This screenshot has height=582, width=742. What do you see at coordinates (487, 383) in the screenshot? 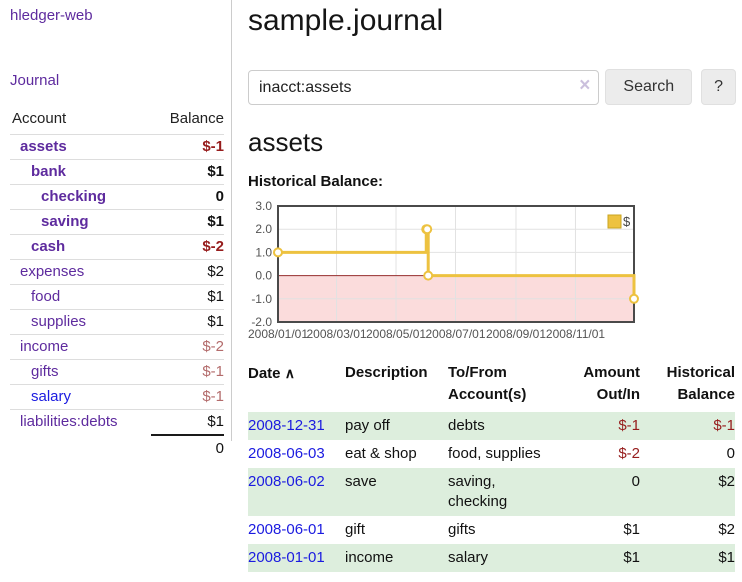
I see `register-header-accounts: To/From Account(s)` at bounding box center [487, 383].